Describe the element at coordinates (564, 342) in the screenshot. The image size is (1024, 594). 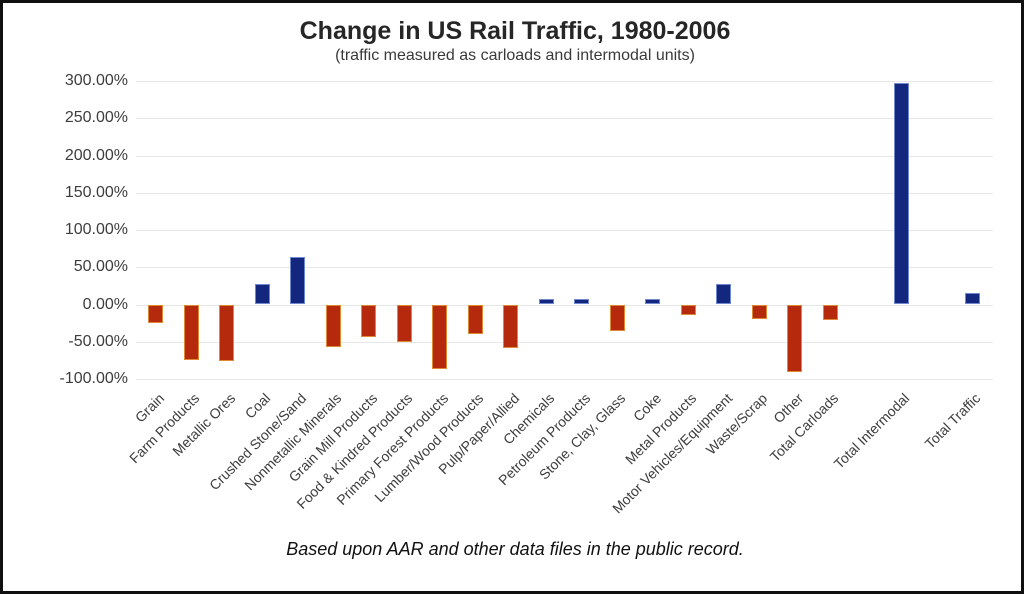
I see `gridline--50` at that location.